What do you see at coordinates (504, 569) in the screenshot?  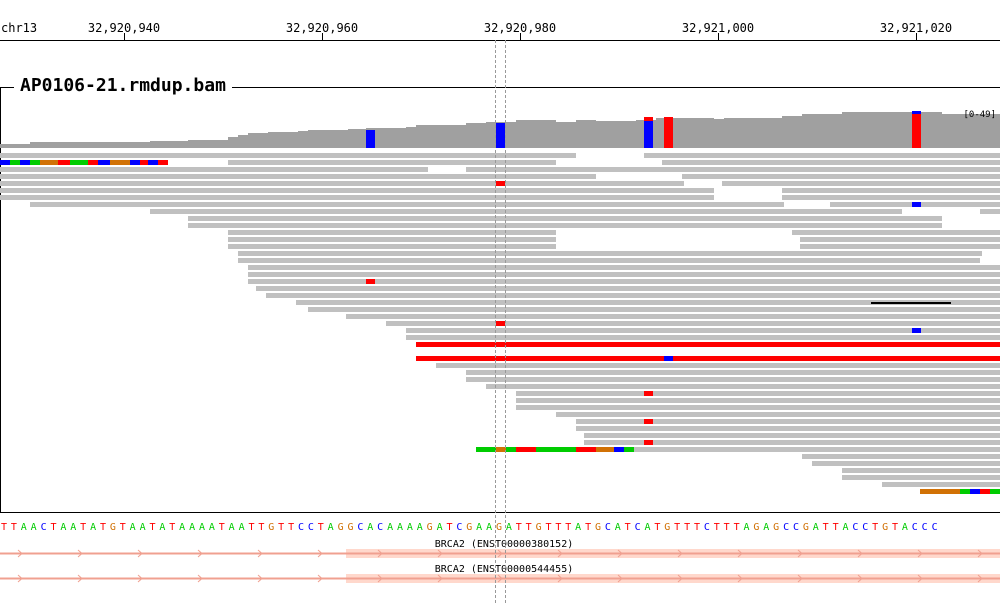 I see `gene-label: BRCA2 (ENST00000544455)` at bounding box center [504, 569].